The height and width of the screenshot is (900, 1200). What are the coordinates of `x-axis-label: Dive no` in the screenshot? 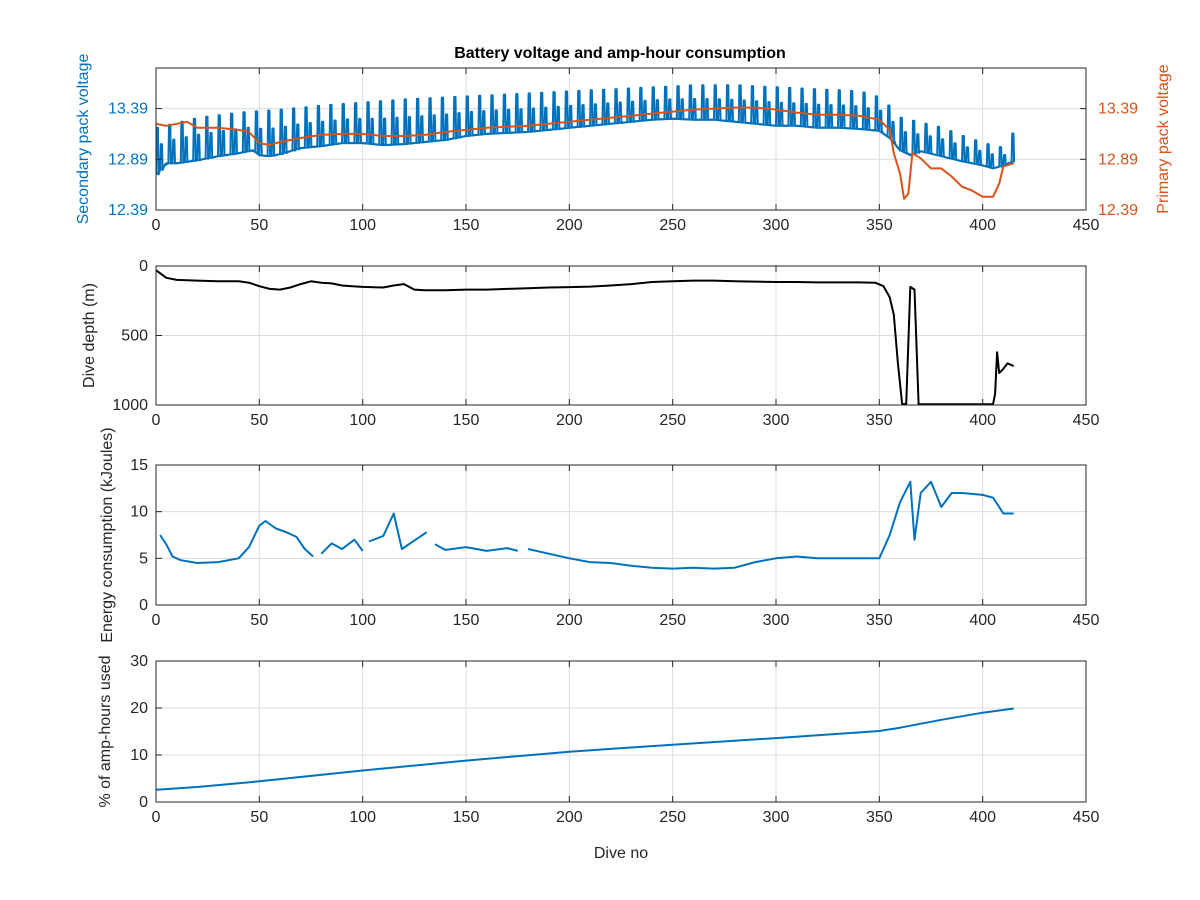 It's located at (621, 853).